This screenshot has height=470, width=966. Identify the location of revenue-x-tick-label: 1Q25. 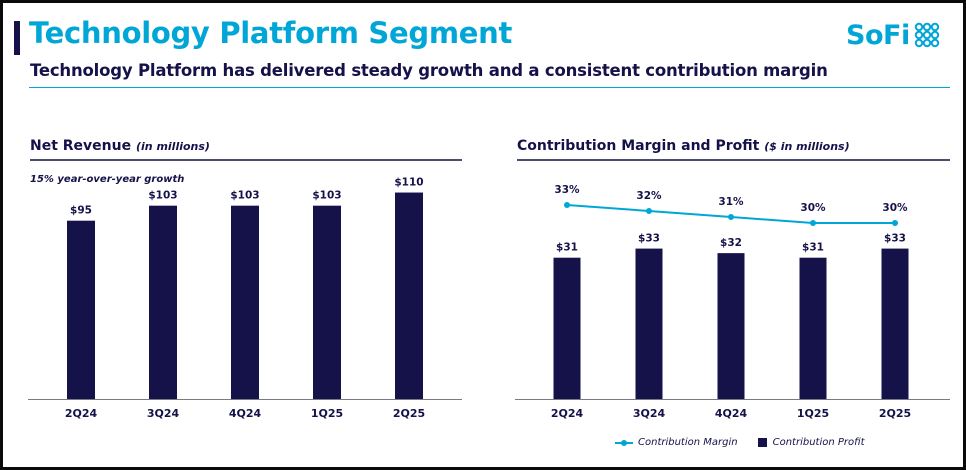
(327, 413).